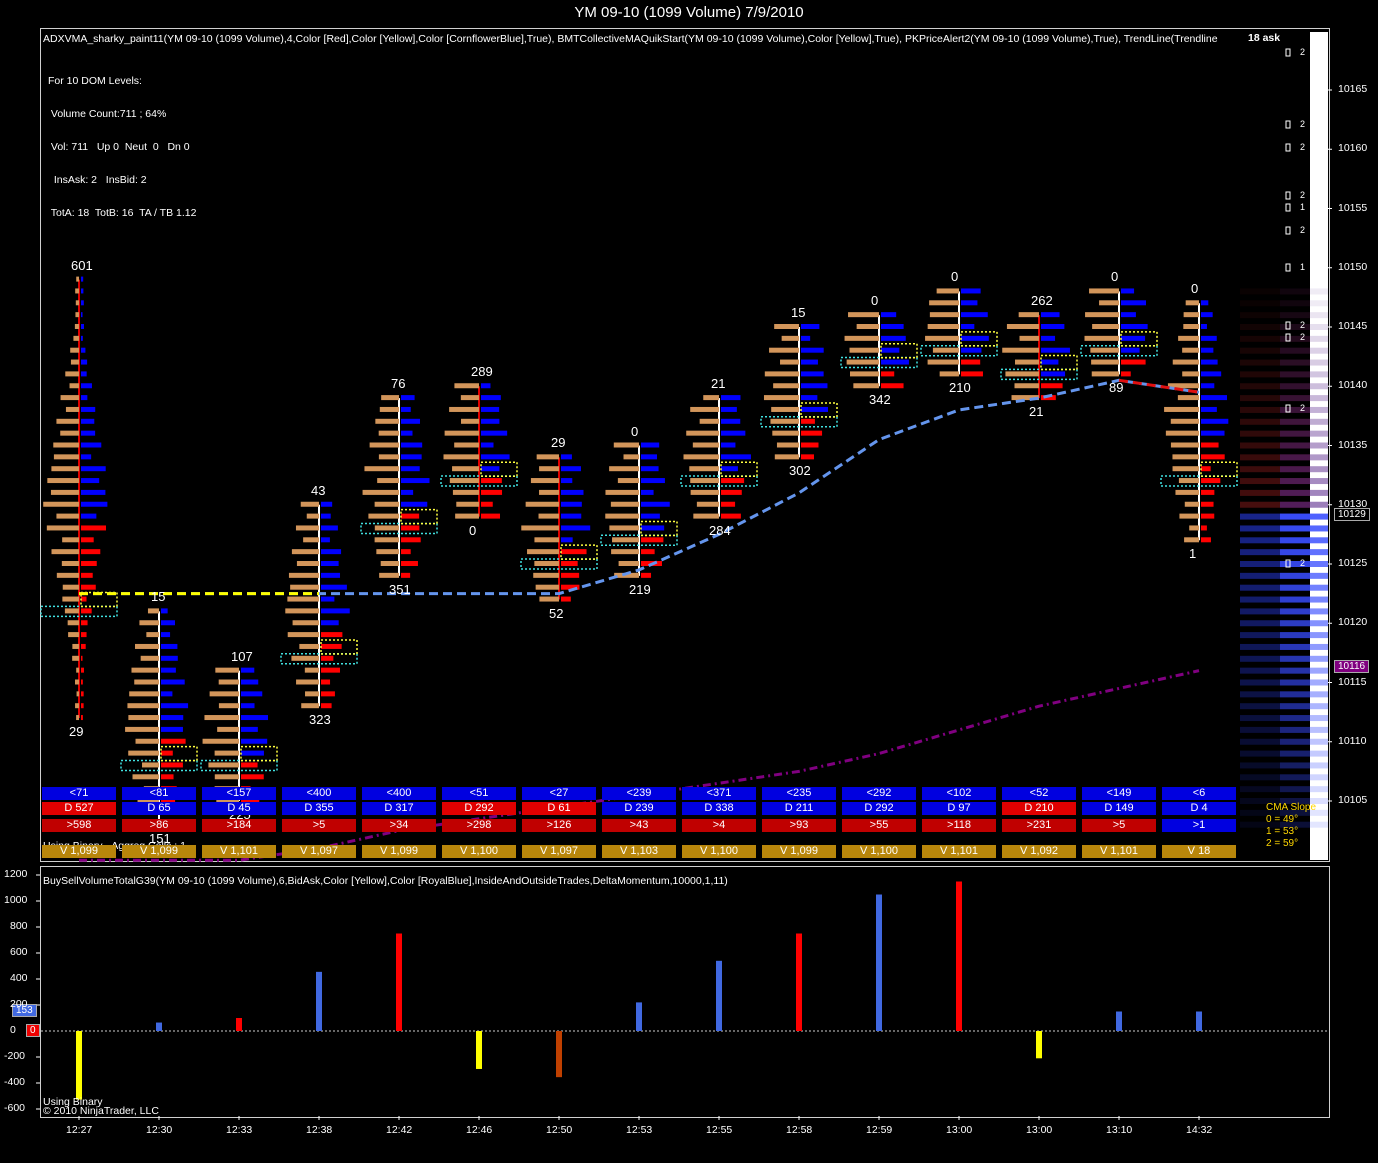  Describe the element at coordinates (556, 613) in the screenshot. I see `bar-bottom-label: 52` at that location.